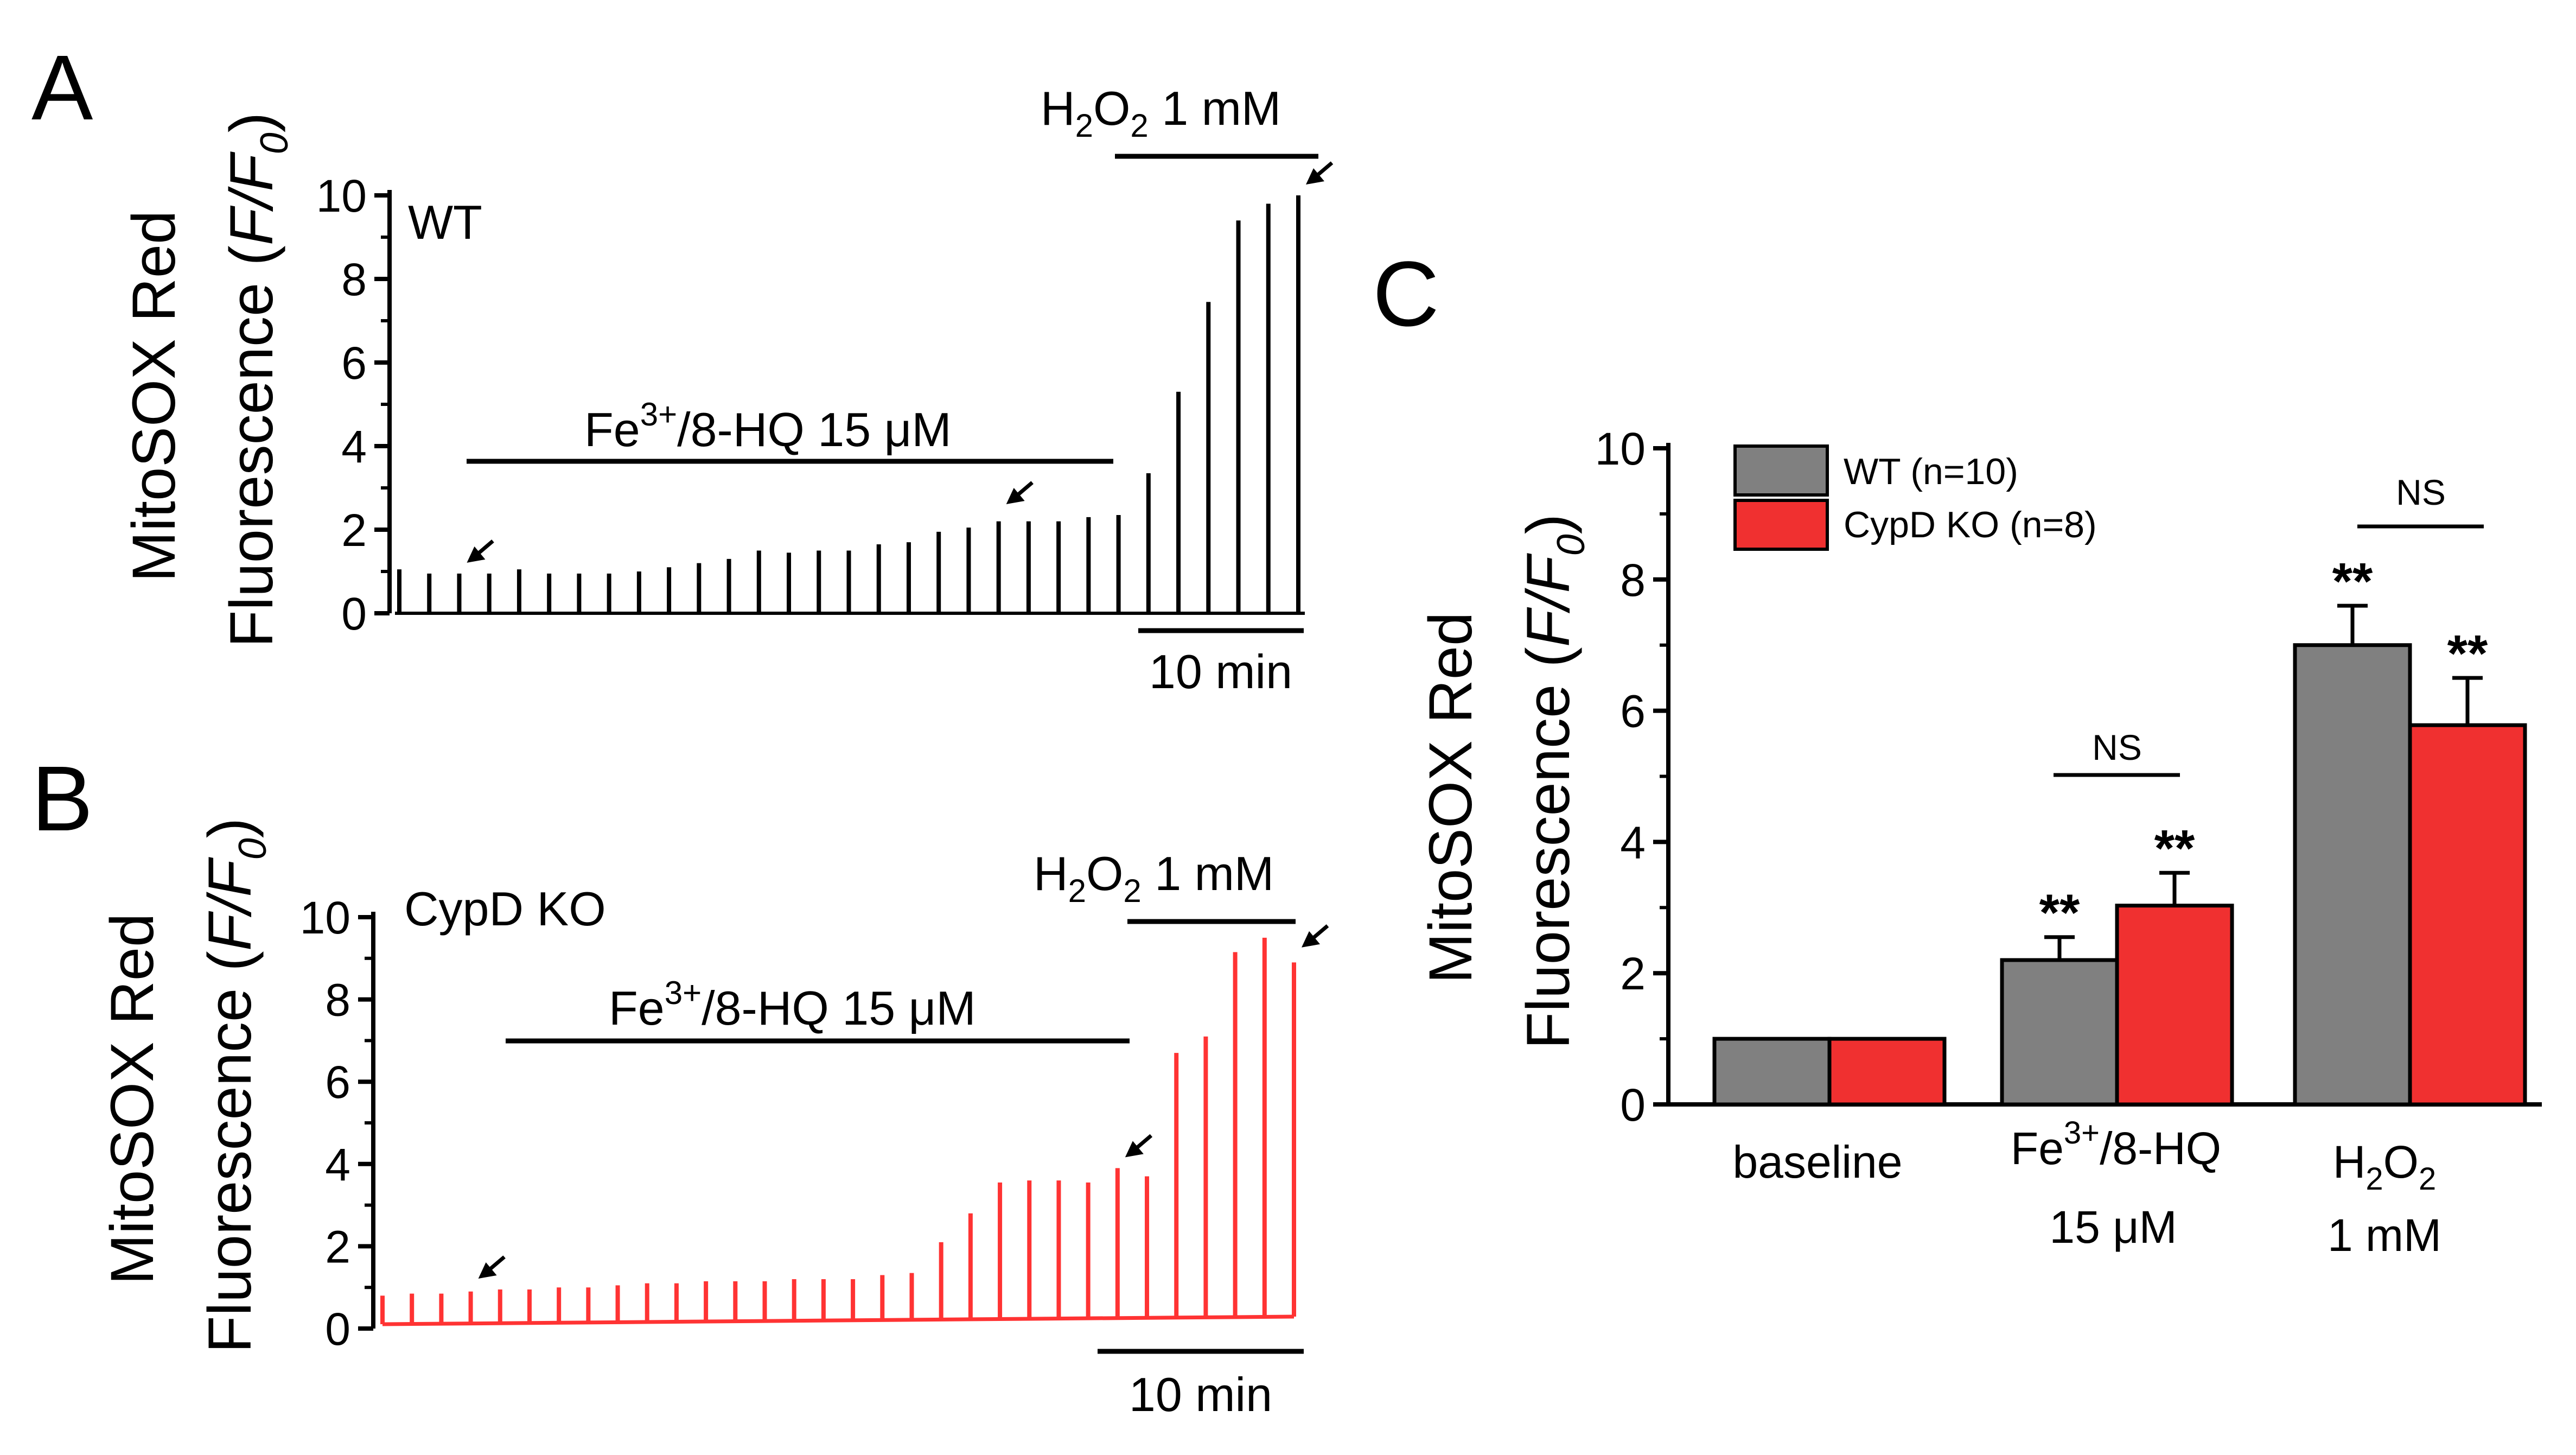 This screenshot has width=2576, height=1455. Describe the element at coordinates (1220, 671) in the screenshot. I see `panel-a-scalebar-label: 10 min` at that location.